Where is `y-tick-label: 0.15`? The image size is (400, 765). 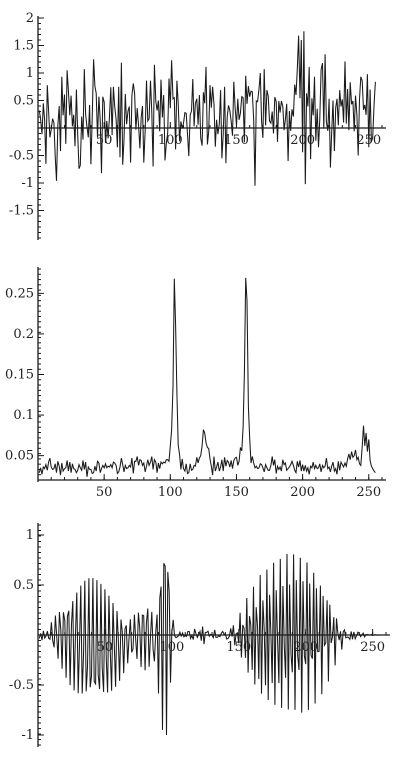
y-tick-label: 0.15 is located at coordinates (19, 375).